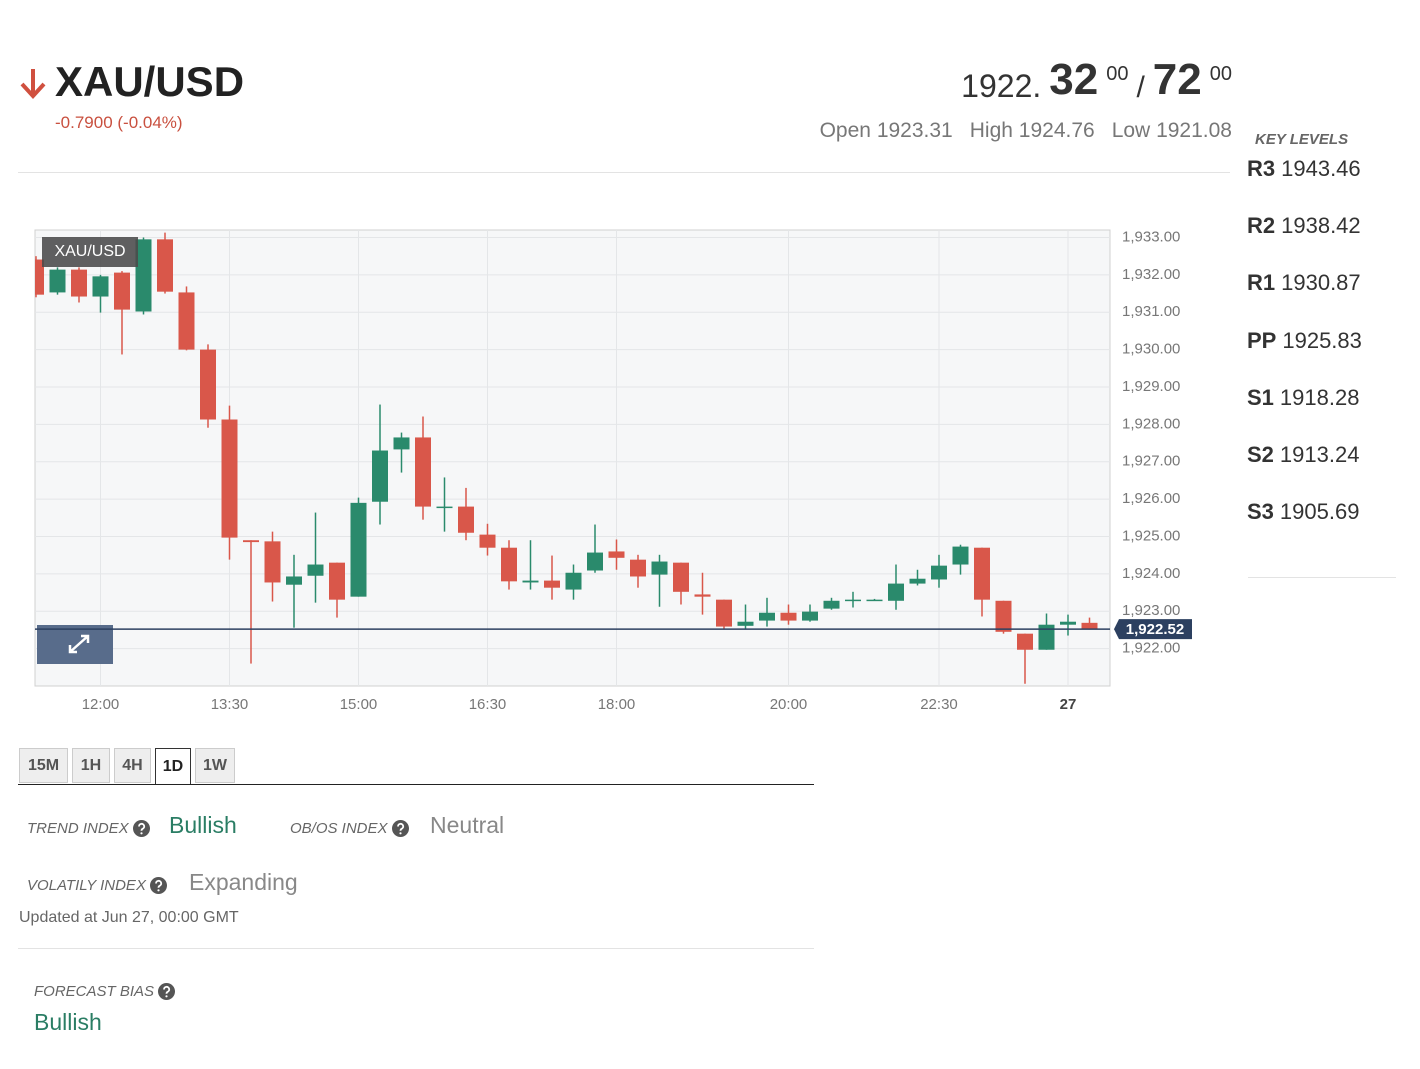 The width and height of the screenshot is (1420, 1069). What do you see at coordinates (88, 828) in the screenshot?
I see `trend-label: TREND INDEX` at bounding box center [88, 828].